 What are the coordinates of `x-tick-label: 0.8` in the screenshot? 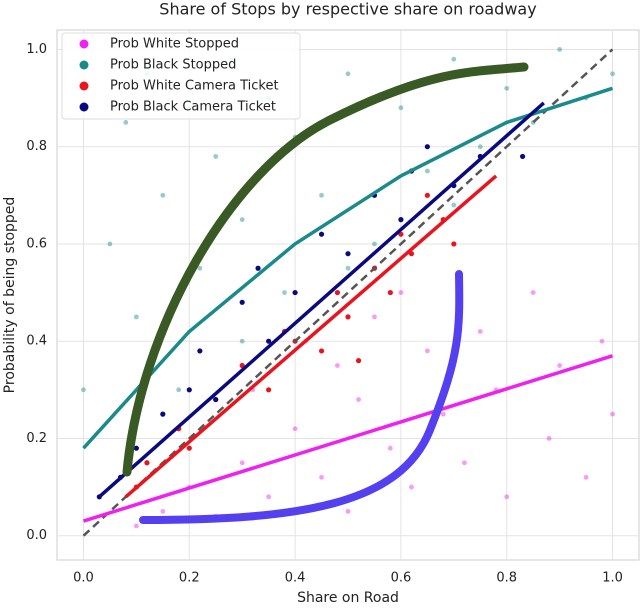 It's located at (506, 578).